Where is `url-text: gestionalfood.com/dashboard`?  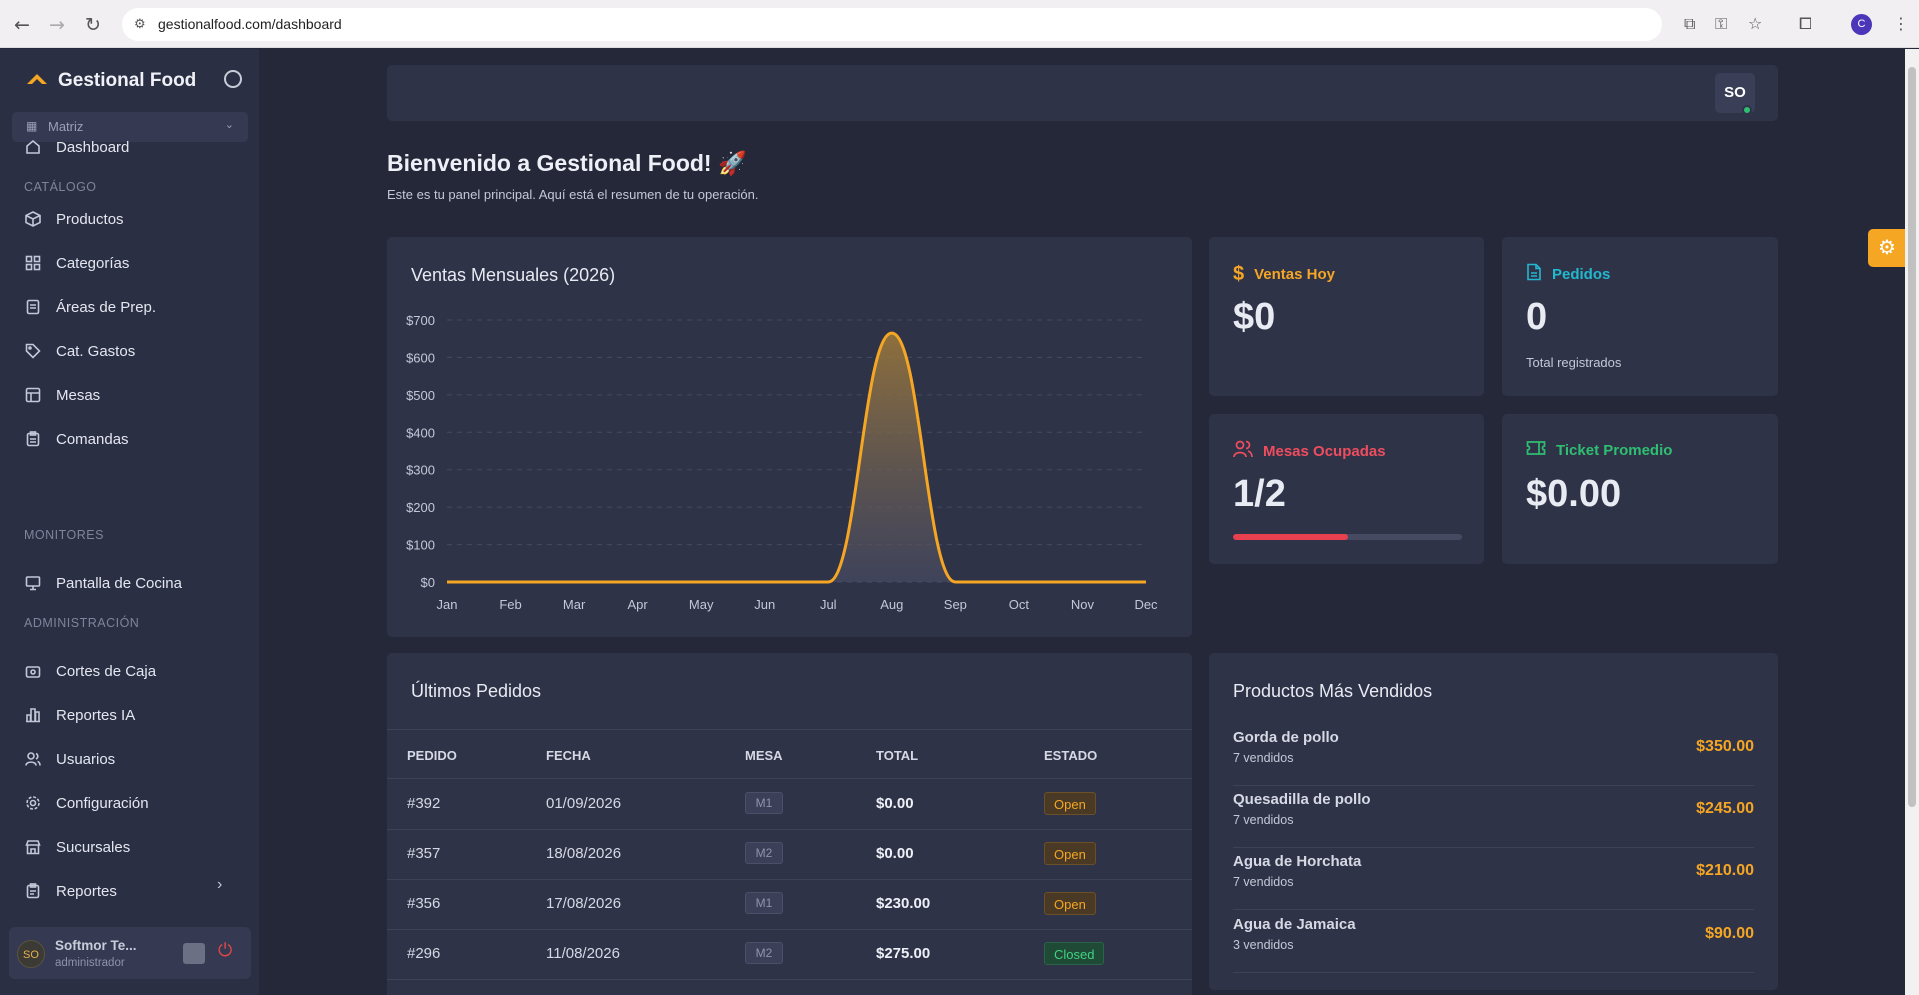
url-text: gestionalfood.com/dashboard is located at coordinates (250, 24).